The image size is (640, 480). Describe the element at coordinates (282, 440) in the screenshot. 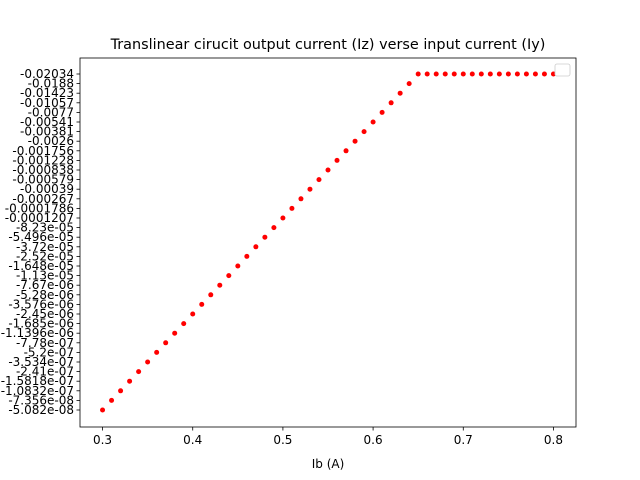

I see `x-tick-label: 0.5` at that location.